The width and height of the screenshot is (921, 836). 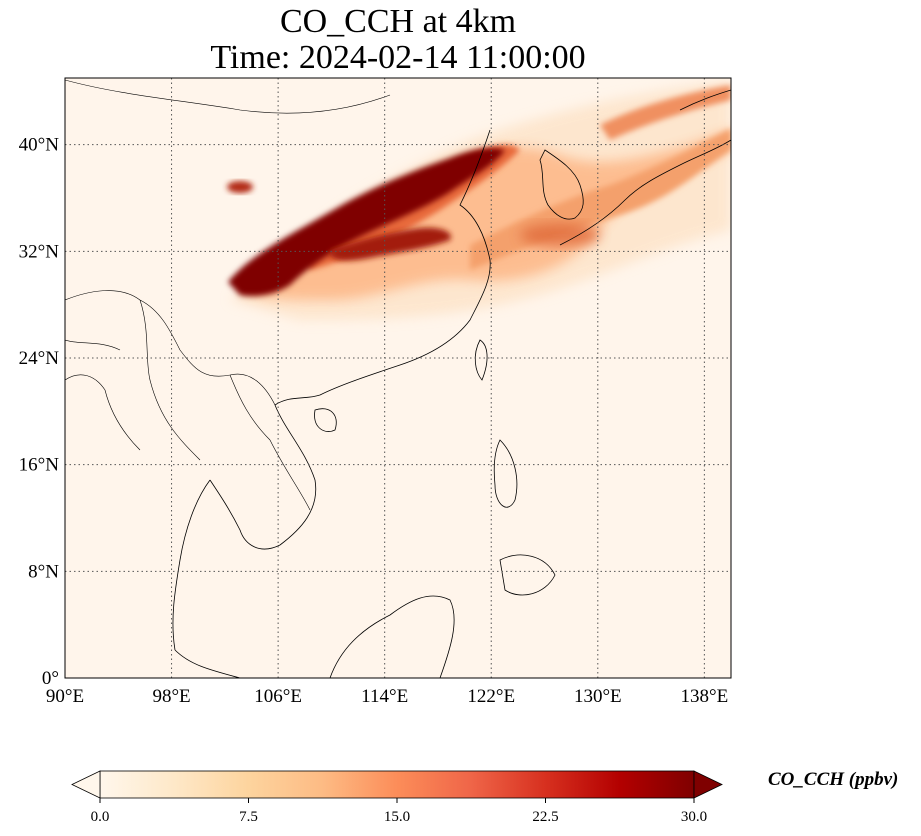 What do you see at coordinates (665, 112) in the screenshot?
I see `plume-northeast` at bounding box center [665, 112].